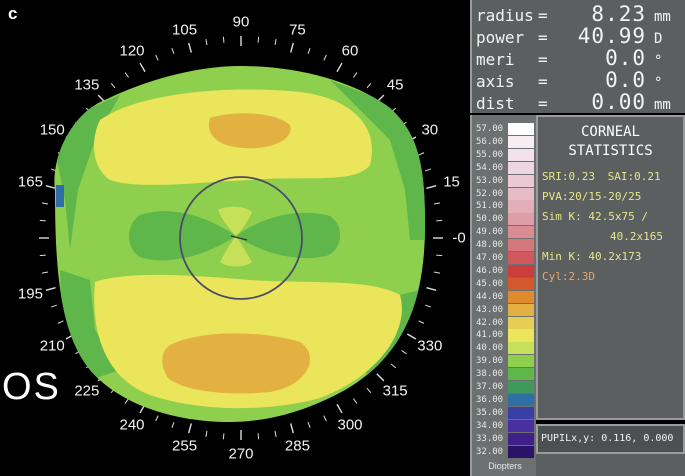  I want to click on degree-label: 285, so click(297, 446).